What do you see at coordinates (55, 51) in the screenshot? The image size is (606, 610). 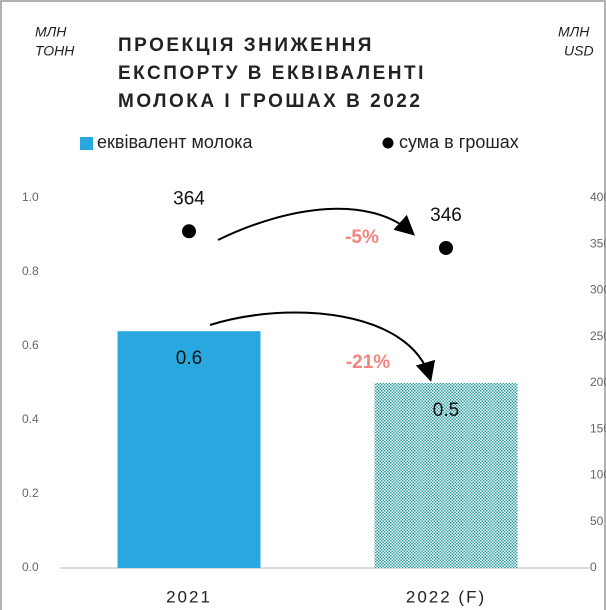 I see `y-unit: ТОНН` at bounding box center [55, 51].